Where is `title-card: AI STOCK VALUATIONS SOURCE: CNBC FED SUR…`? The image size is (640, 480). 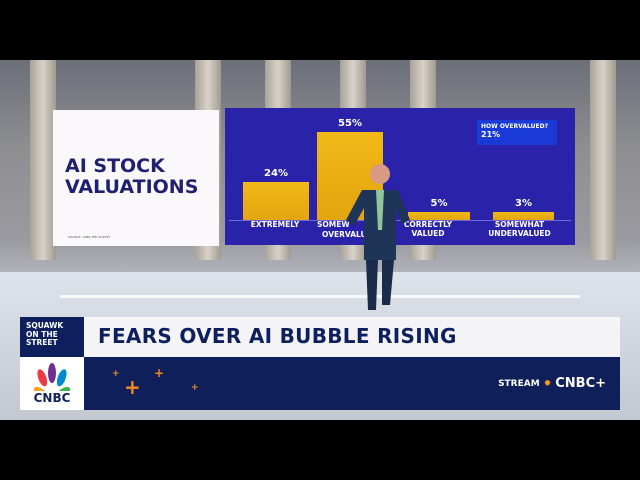
title-card: AI STOCK VALUATIONS SOURCE: CNBC FED SUR… is located at coordinates (136, 178).